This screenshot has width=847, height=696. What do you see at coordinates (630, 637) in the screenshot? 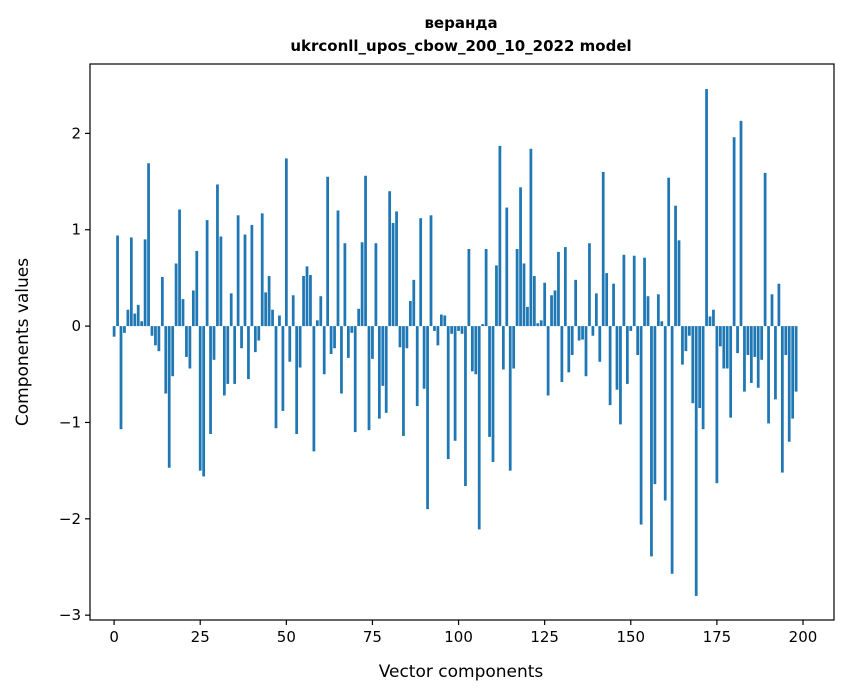
I see `x-tick-label: 150` at bounding box center [630, 637].